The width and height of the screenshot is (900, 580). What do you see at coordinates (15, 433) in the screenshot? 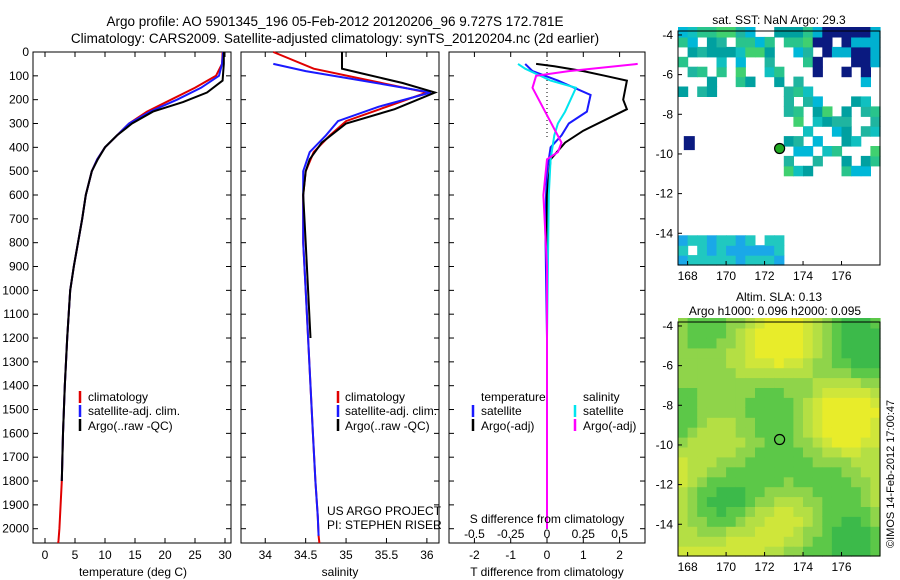
I see `depth-tick-label: 1600` at bounding box center [15, 433].